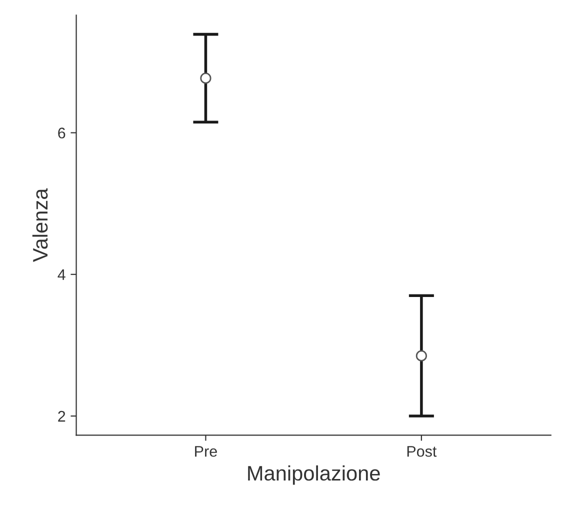 The width and height of the screenshot is (565, 506). What do you see at coordinates (422, 451) in the screenshot?
I see `x-tick-label: Post` at bounding box center [422, 451].